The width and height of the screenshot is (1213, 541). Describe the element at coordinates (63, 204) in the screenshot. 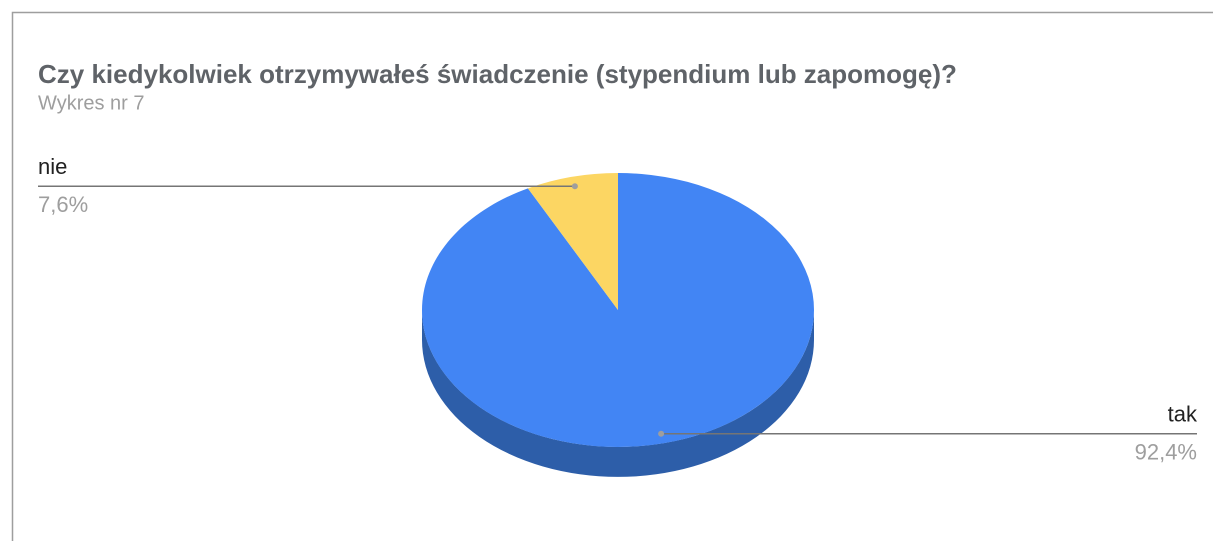

I see `slice-value-label: 7,6%` at that location.